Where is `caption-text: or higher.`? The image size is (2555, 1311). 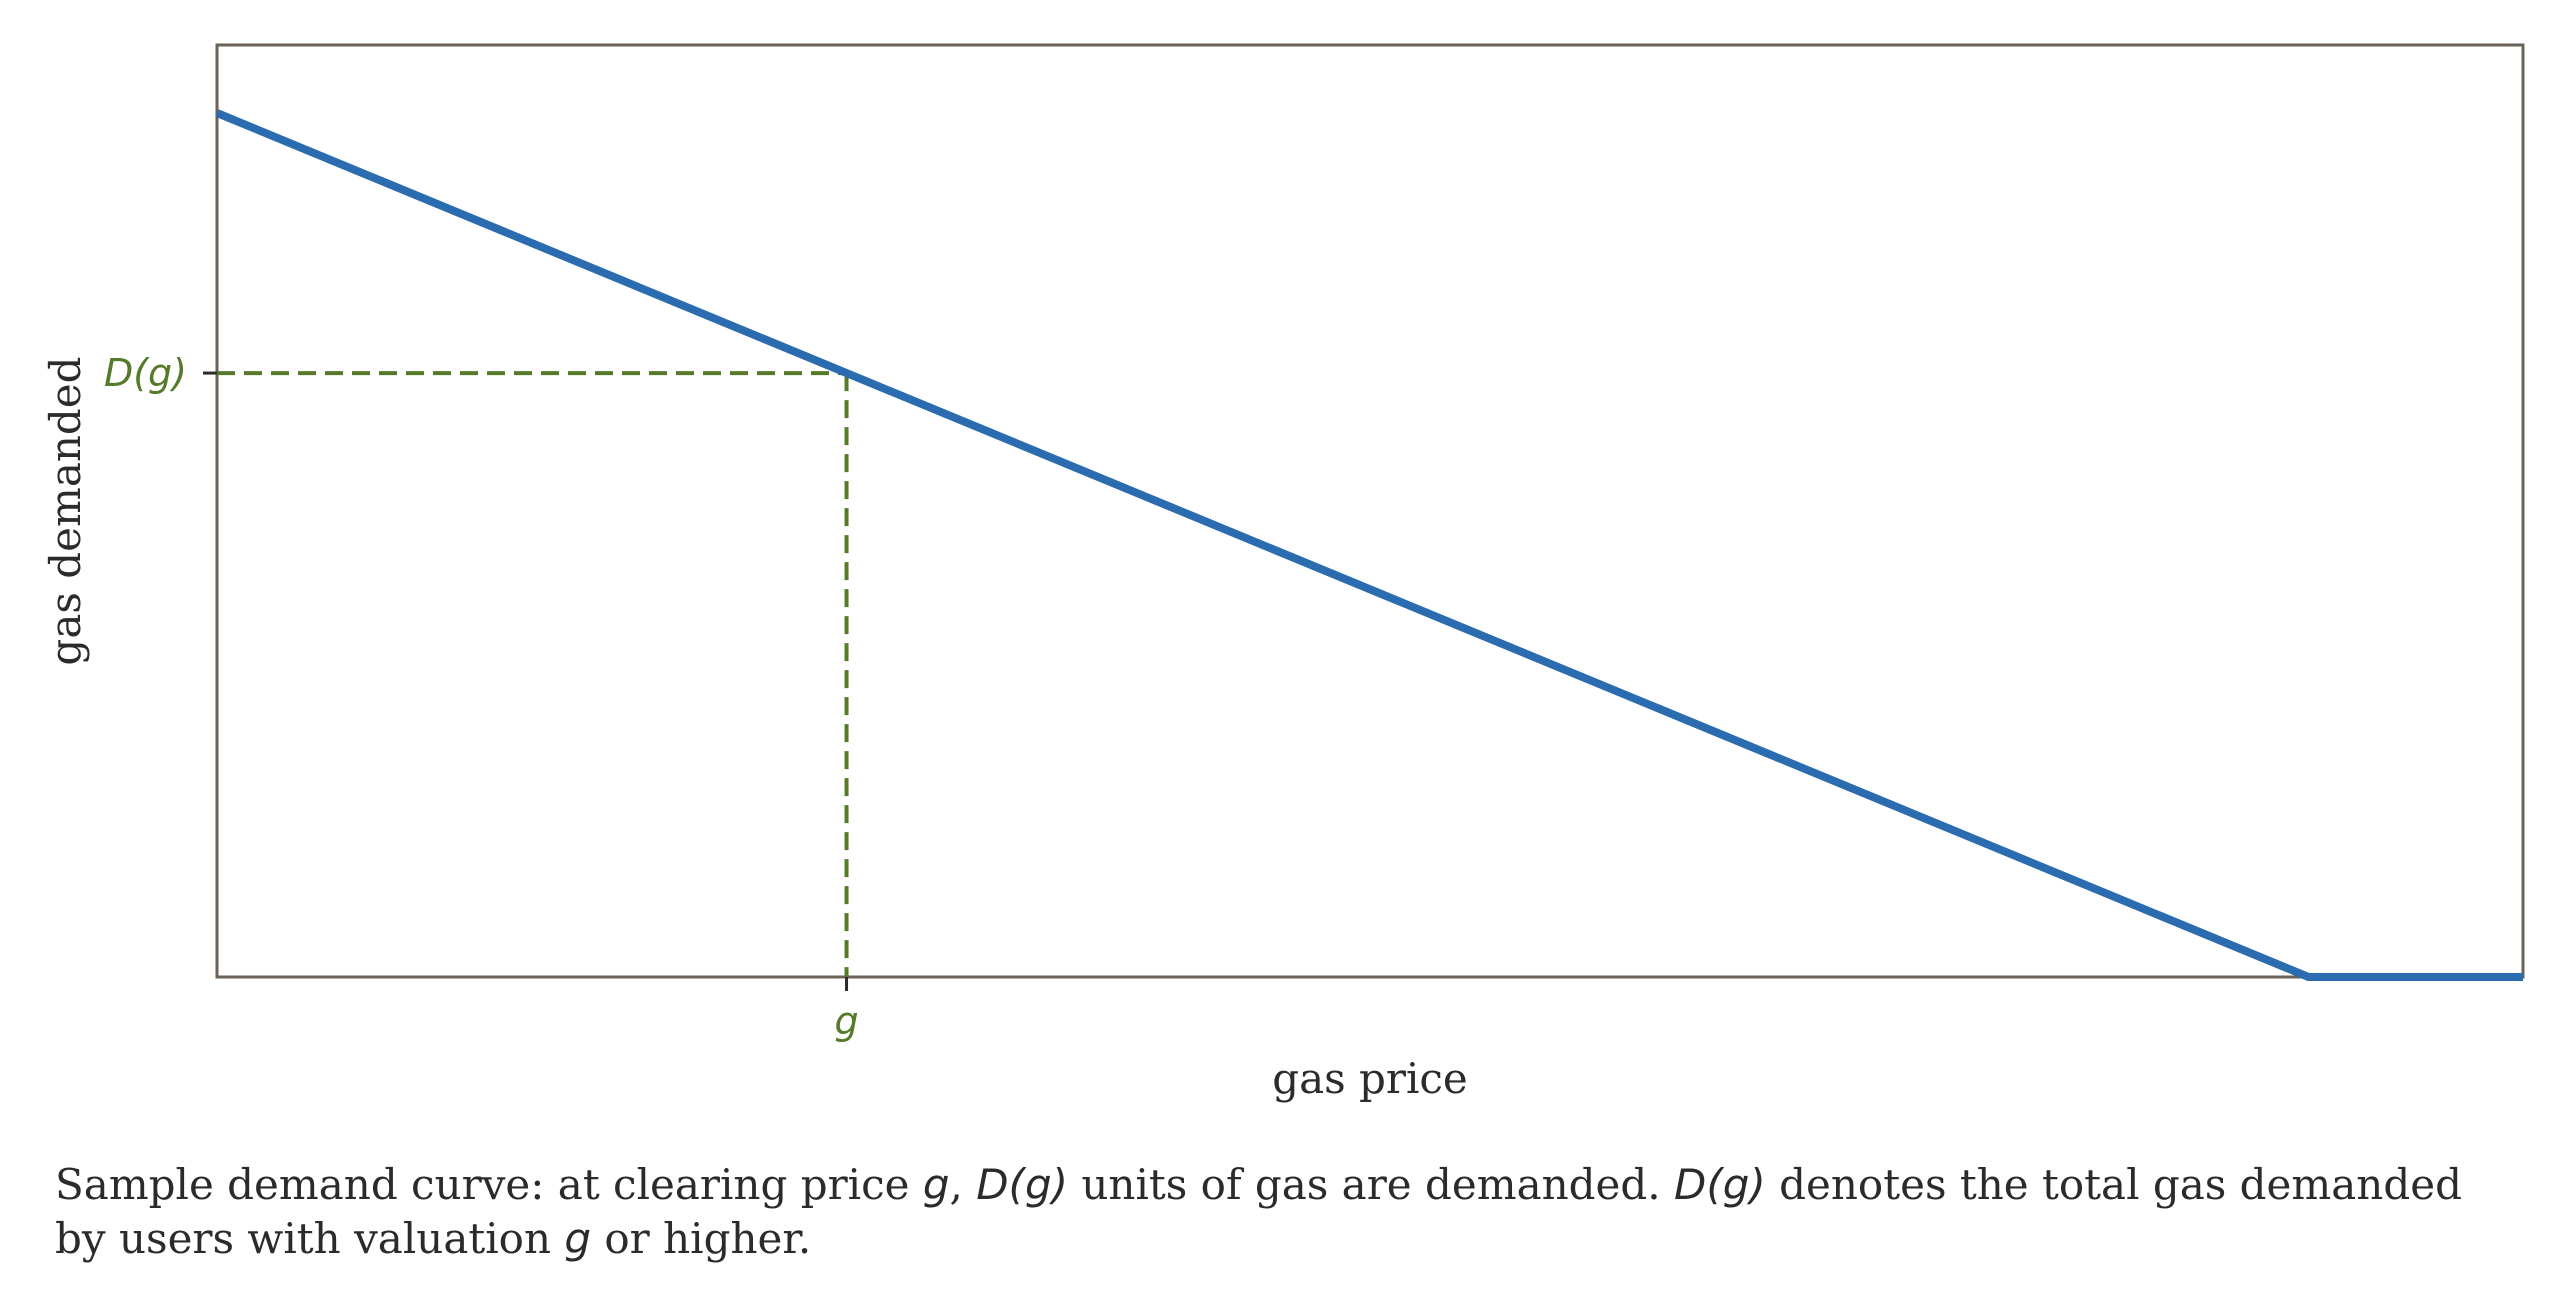
caption-text: or higher. is located at coordinates (701, 1238).